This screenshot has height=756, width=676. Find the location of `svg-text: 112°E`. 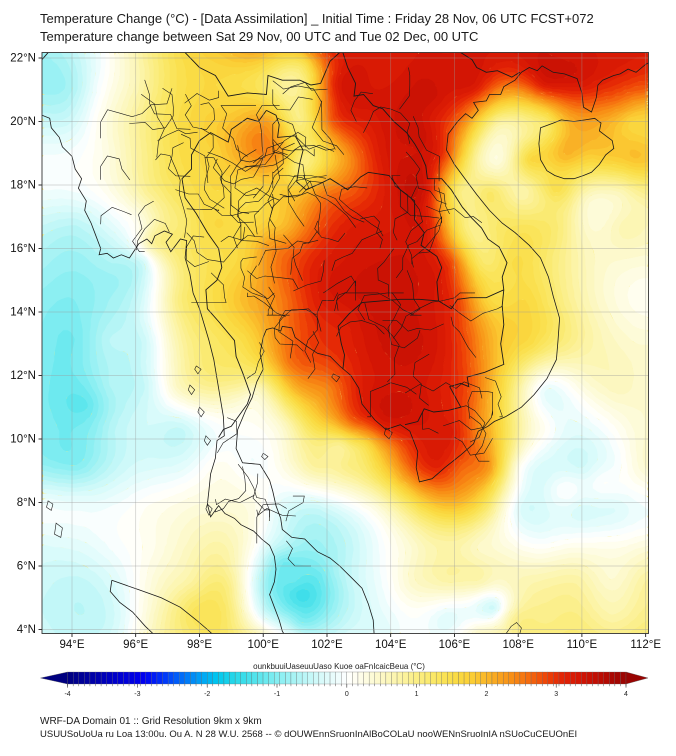

svg-text: 112°E is located at coordinates (645, 645).